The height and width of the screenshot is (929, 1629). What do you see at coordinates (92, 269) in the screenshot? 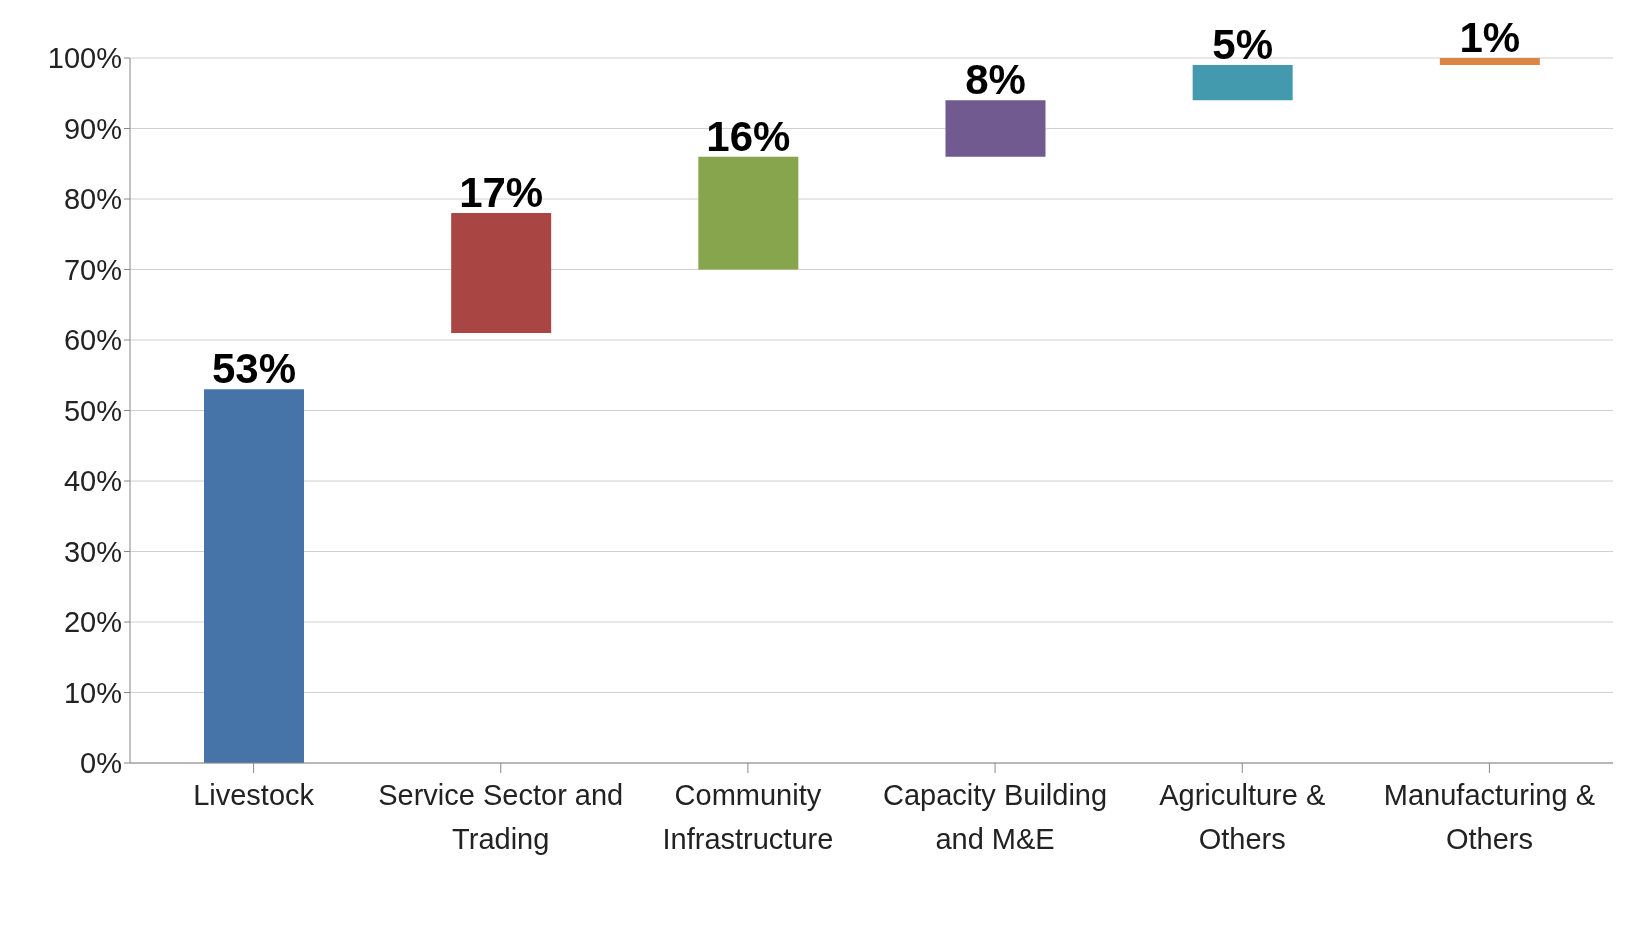
I see `y-tick-label: 70%` at bounding box center [92, 269].